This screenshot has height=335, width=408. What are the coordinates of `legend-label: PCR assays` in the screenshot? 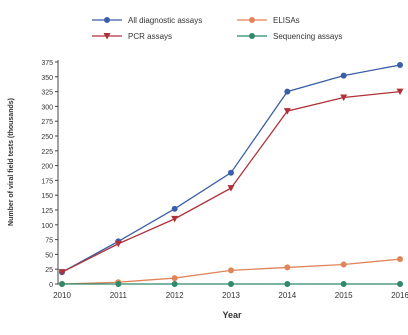 It's located at (150, 36).